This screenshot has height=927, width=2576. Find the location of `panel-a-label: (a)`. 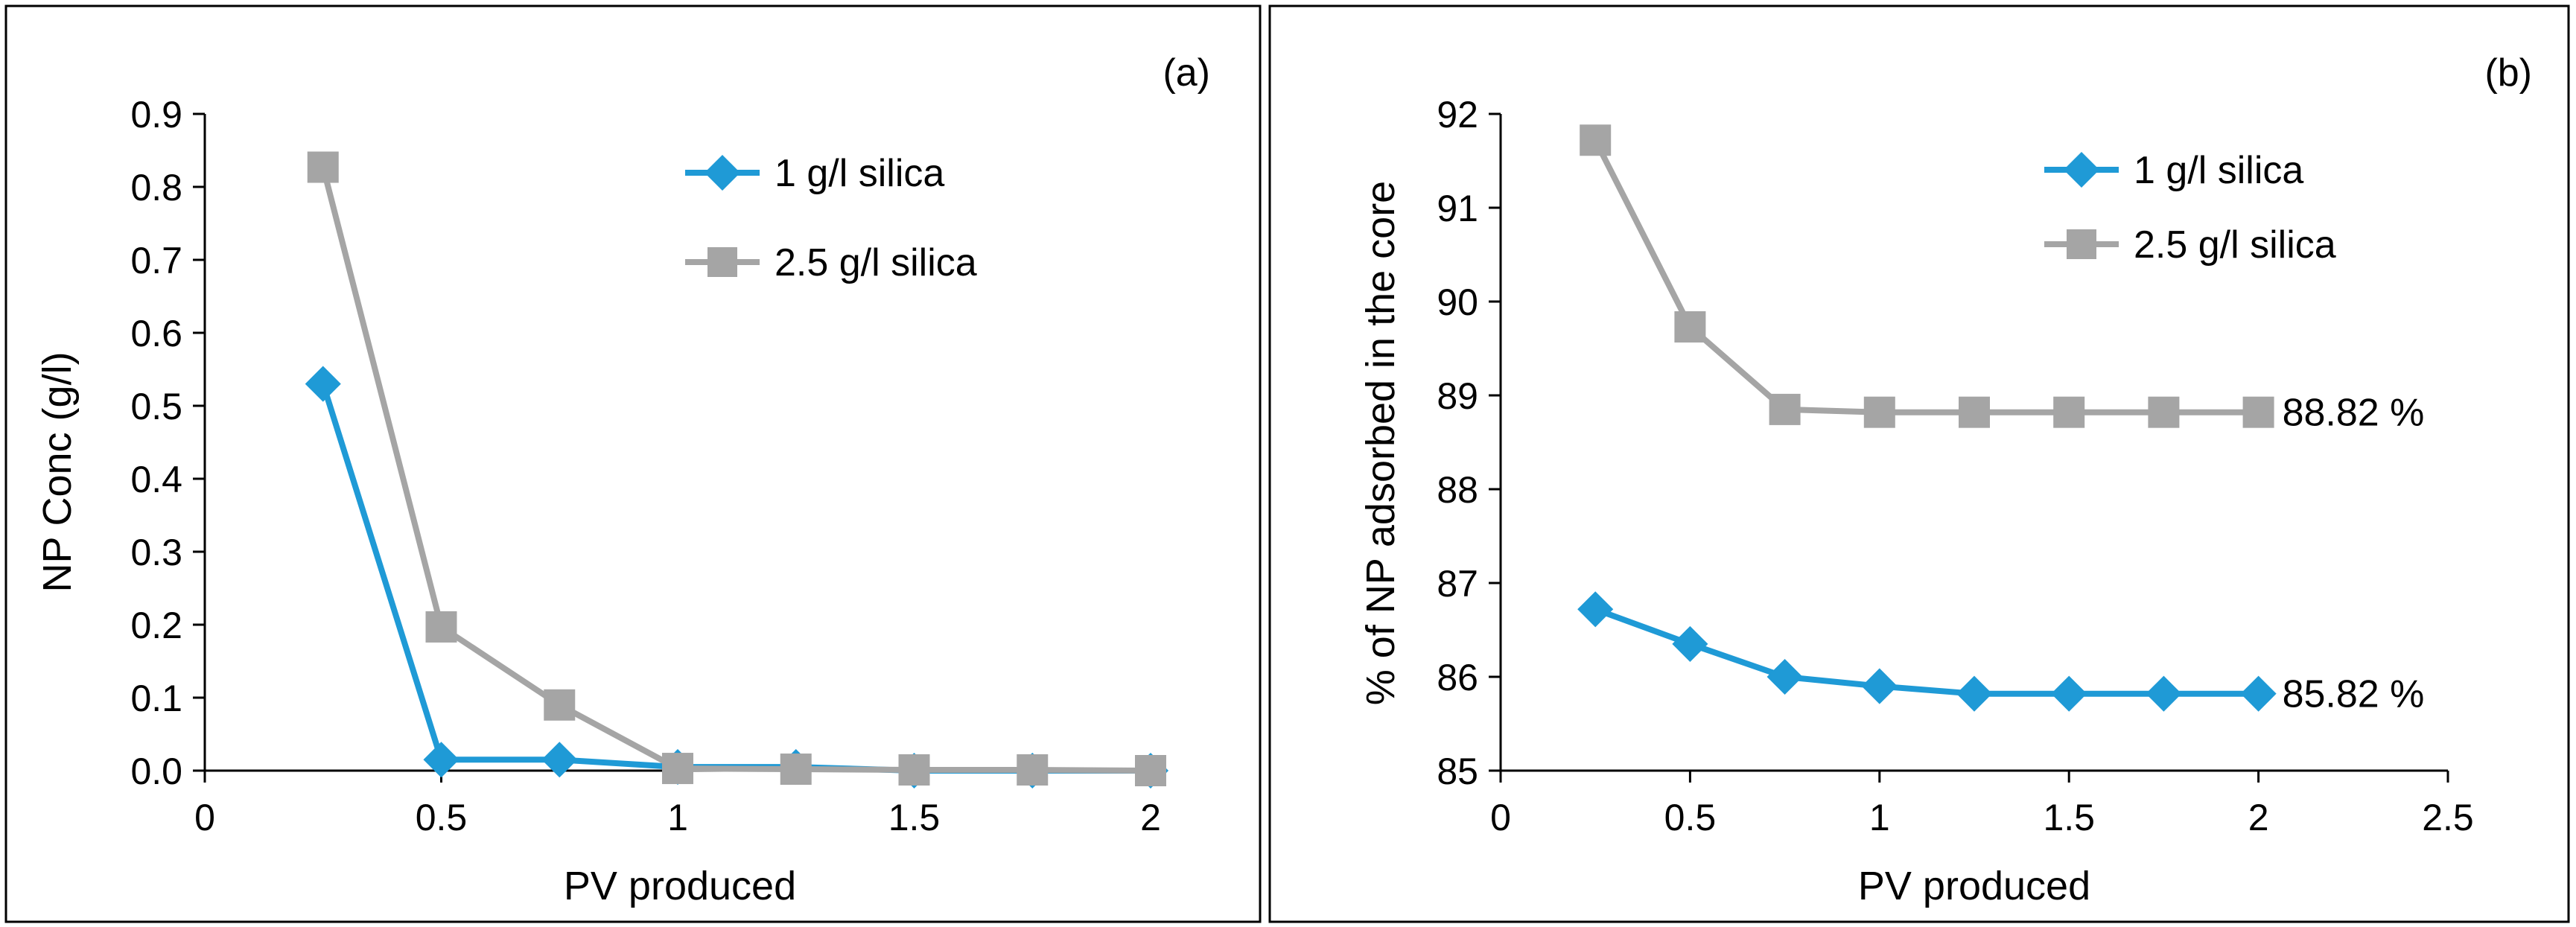

panel-a-label: (a) is located at coordinates (1186, 73).